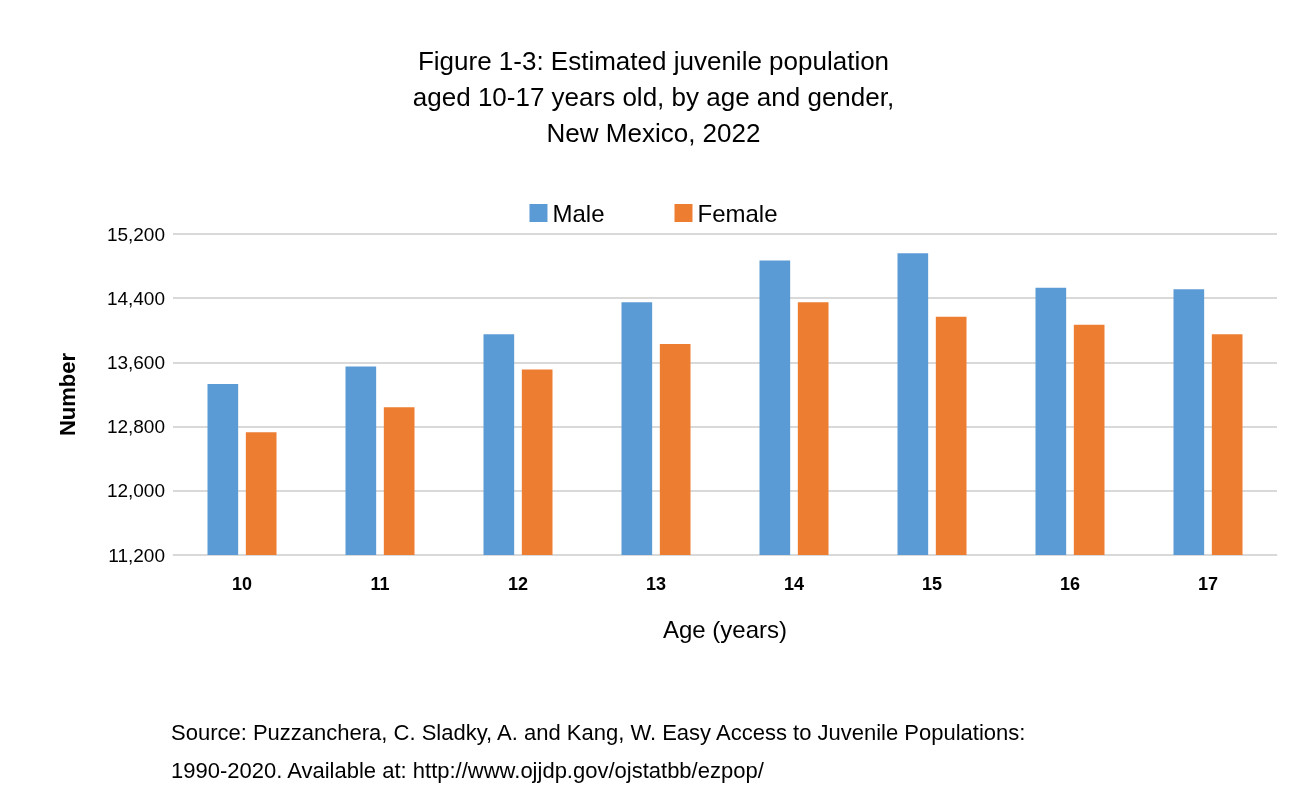 Image resolution: width=1307 pixels, height=800 pixels. I want to click on x-tick-label: 15, so click(932, 584).